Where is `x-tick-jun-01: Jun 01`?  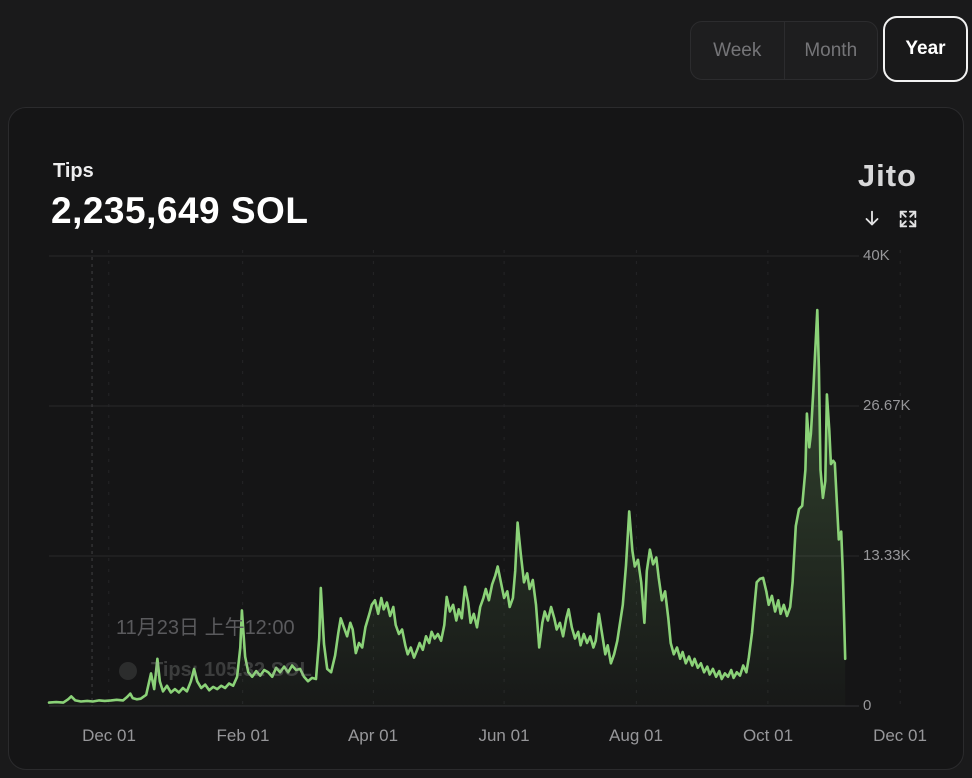
x-tick-jun-01: Jun 01 is located at coordinates (504, 735).